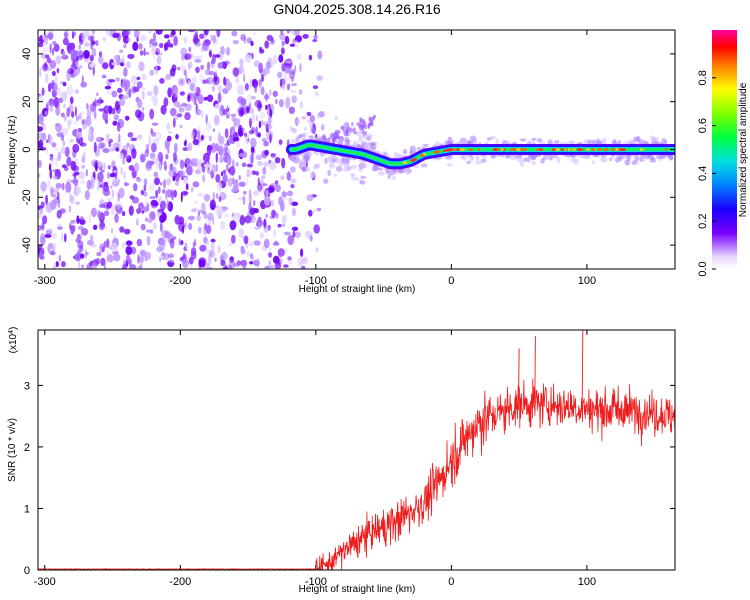 The image size is (750, 600). What do you see at coordinates (27, 448) in the screenshot?
I see `y-tick-label: 2` at bounding box center [27, 448].